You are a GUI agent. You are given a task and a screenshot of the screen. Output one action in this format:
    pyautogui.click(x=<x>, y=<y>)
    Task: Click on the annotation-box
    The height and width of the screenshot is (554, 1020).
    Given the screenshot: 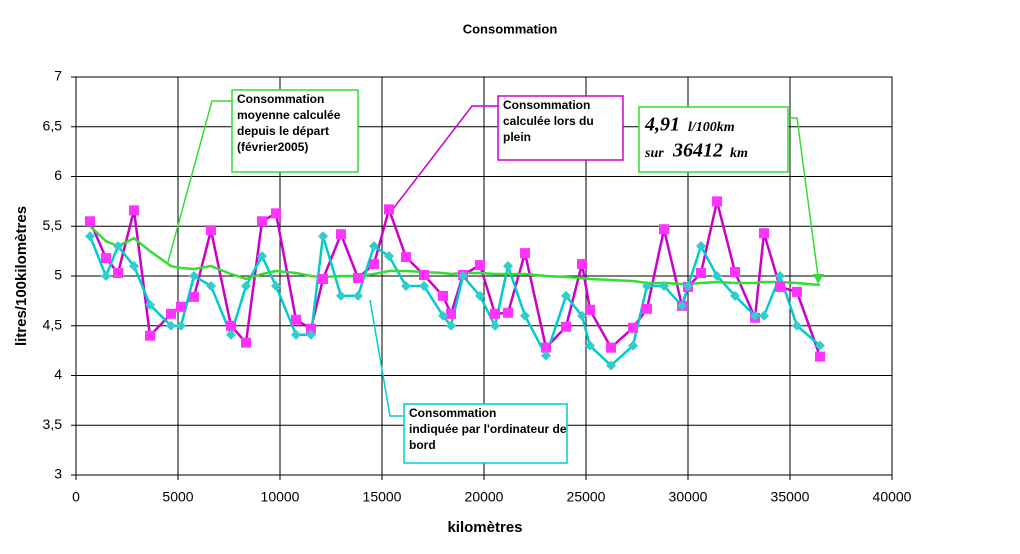 What is the action you would take?
    pyautogui.click(x=485, y=433)
    